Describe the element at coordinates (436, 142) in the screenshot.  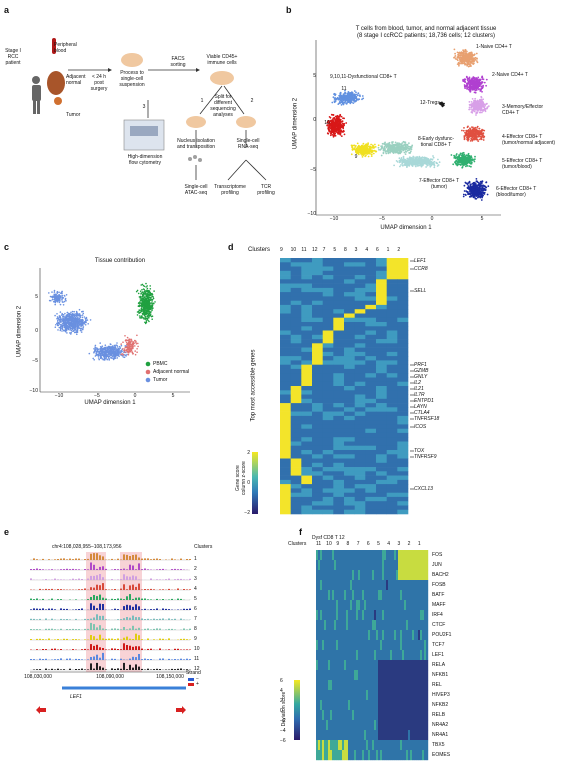
I see `cluster-label-8: 8-Early dysfunc- tional CD8+ T` at that location.